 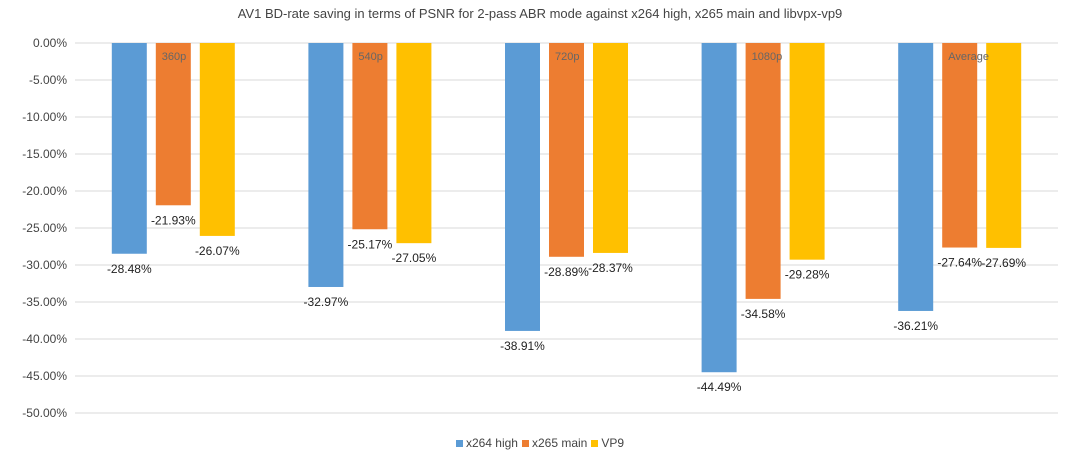 I want to click on category-label: 540p, so click(x=370, y=57).